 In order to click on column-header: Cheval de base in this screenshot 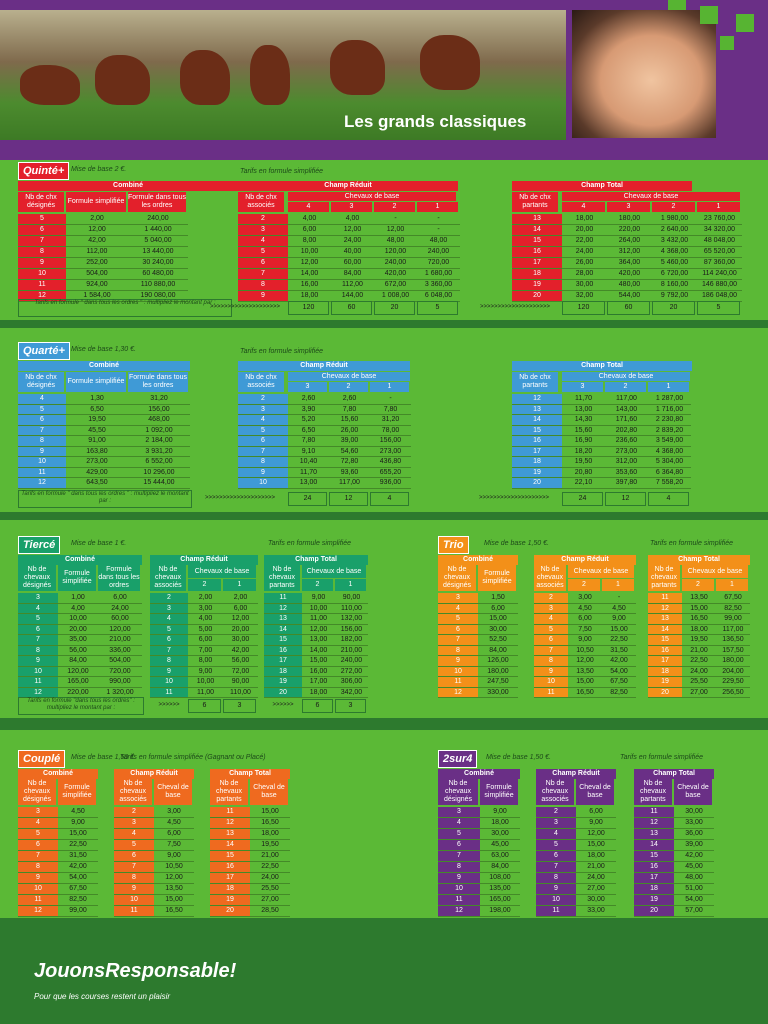, I will do `click(595, 792)`.